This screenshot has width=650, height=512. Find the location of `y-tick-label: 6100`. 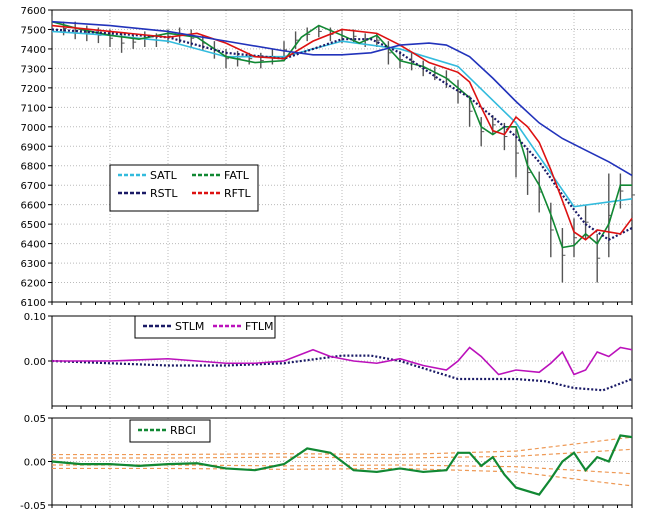

y-tick-label: 6100 is located at coordinates (33, 303).